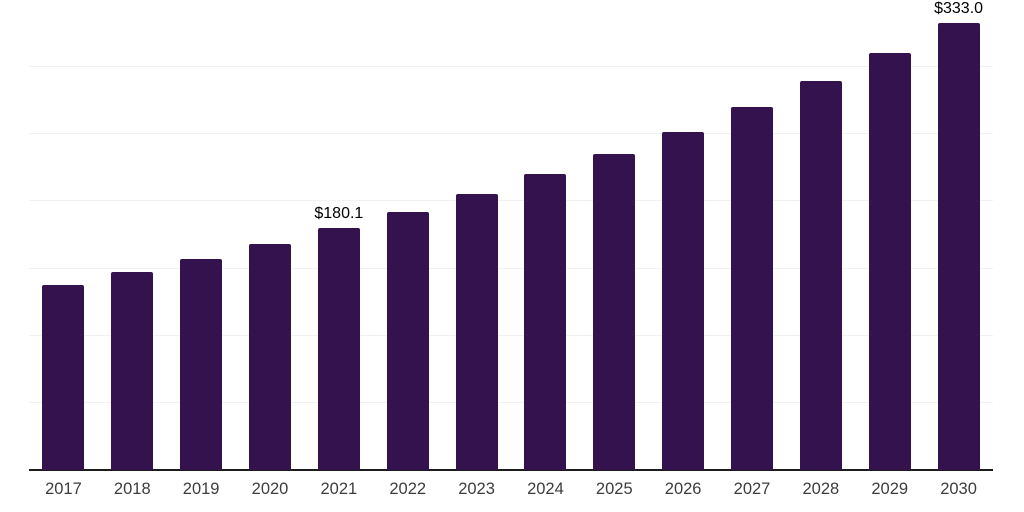 The image size is (1024, 512). Describe the element at coordinates (752, 288) in the screenshot. I see `bar-2027` at that location.